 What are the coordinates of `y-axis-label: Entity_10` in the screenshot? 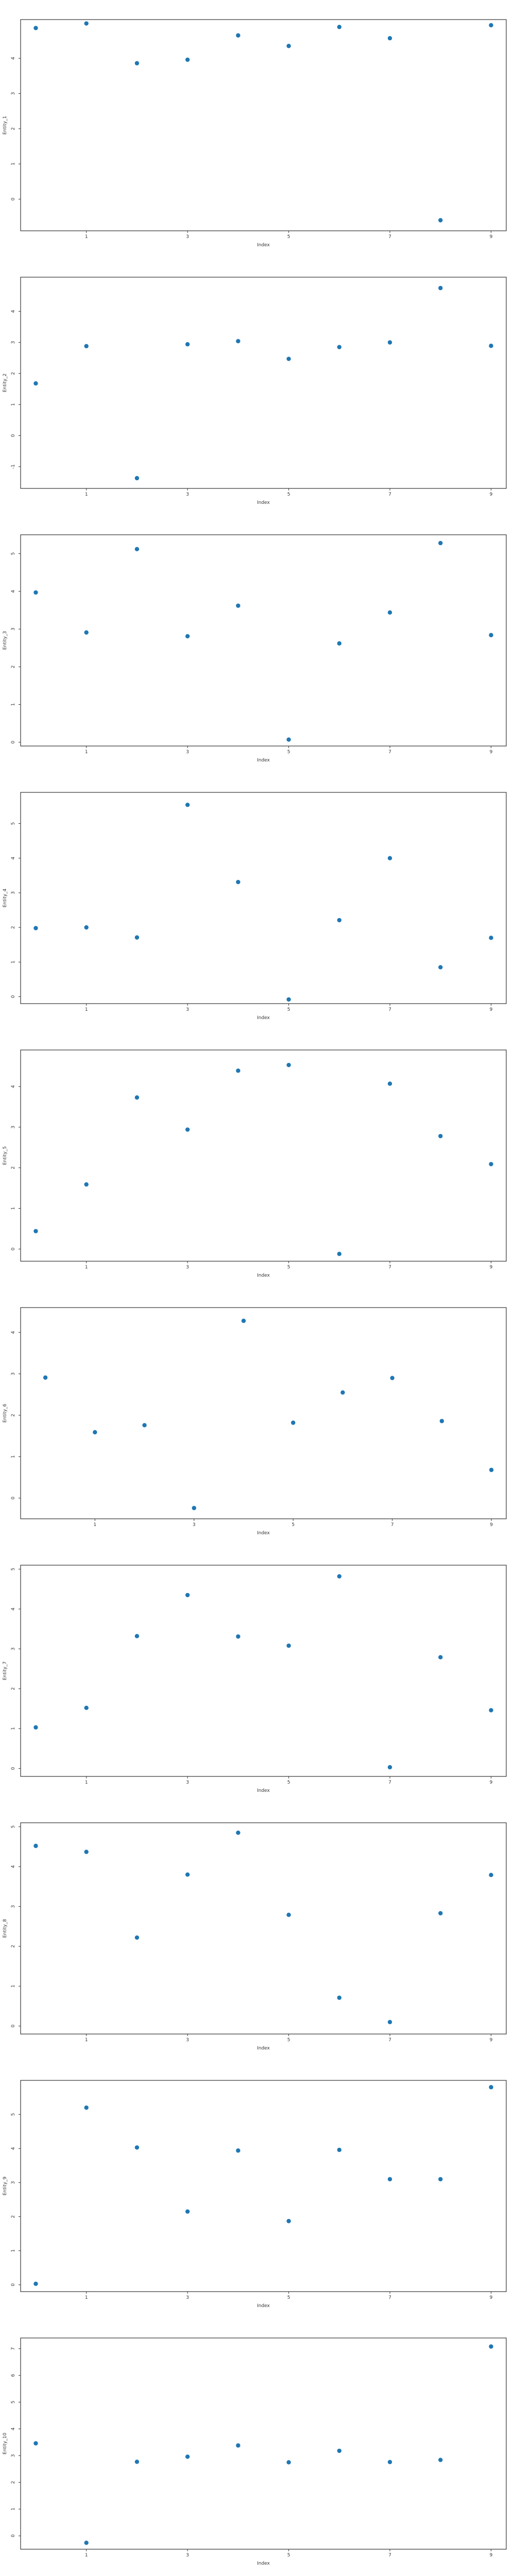 It's located at (6, 2444).